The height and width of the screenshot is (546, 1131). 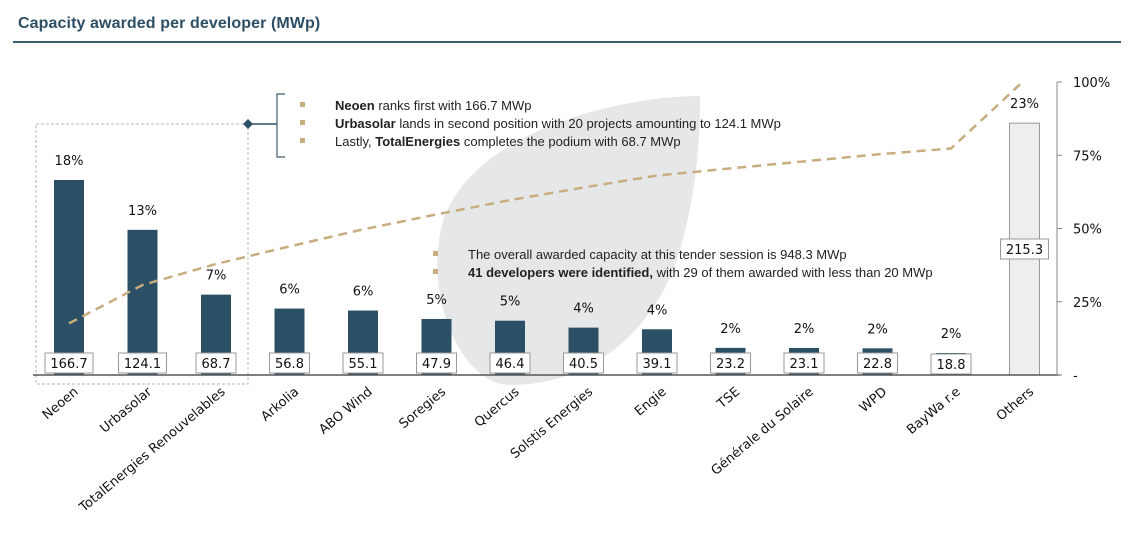 What do you see at coordinates (873, 400) in the screenshot?
I see `category-label: WPD` at bounding box center [873, 400].